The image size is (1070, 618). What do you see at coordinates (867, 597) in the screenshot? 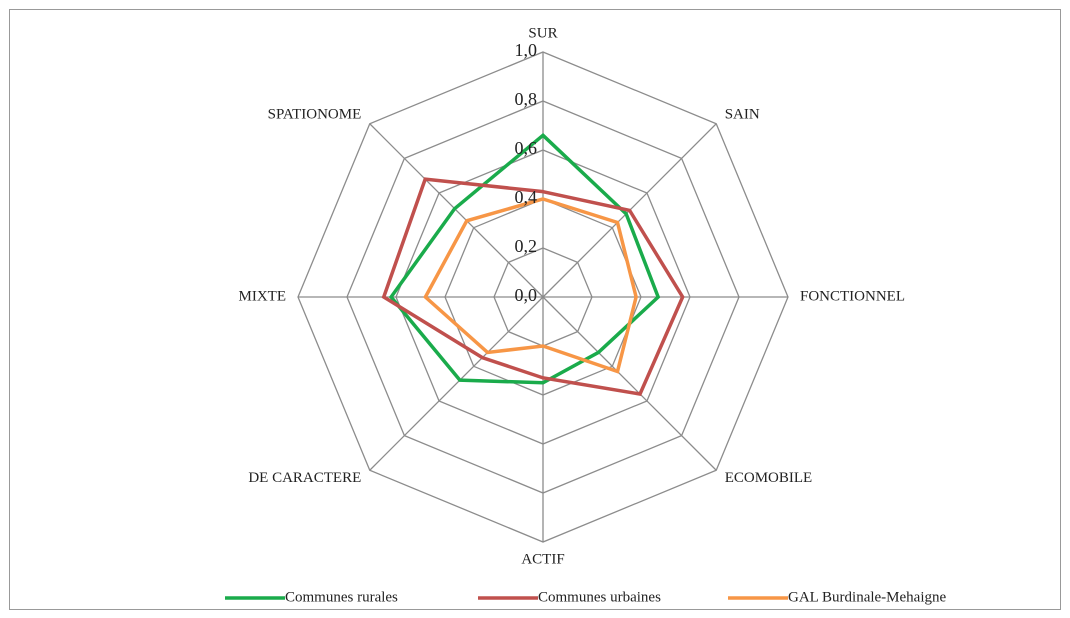
I see `legend-label: GAL Burdinale-Mehaigne` at bounding box center [867, 597].